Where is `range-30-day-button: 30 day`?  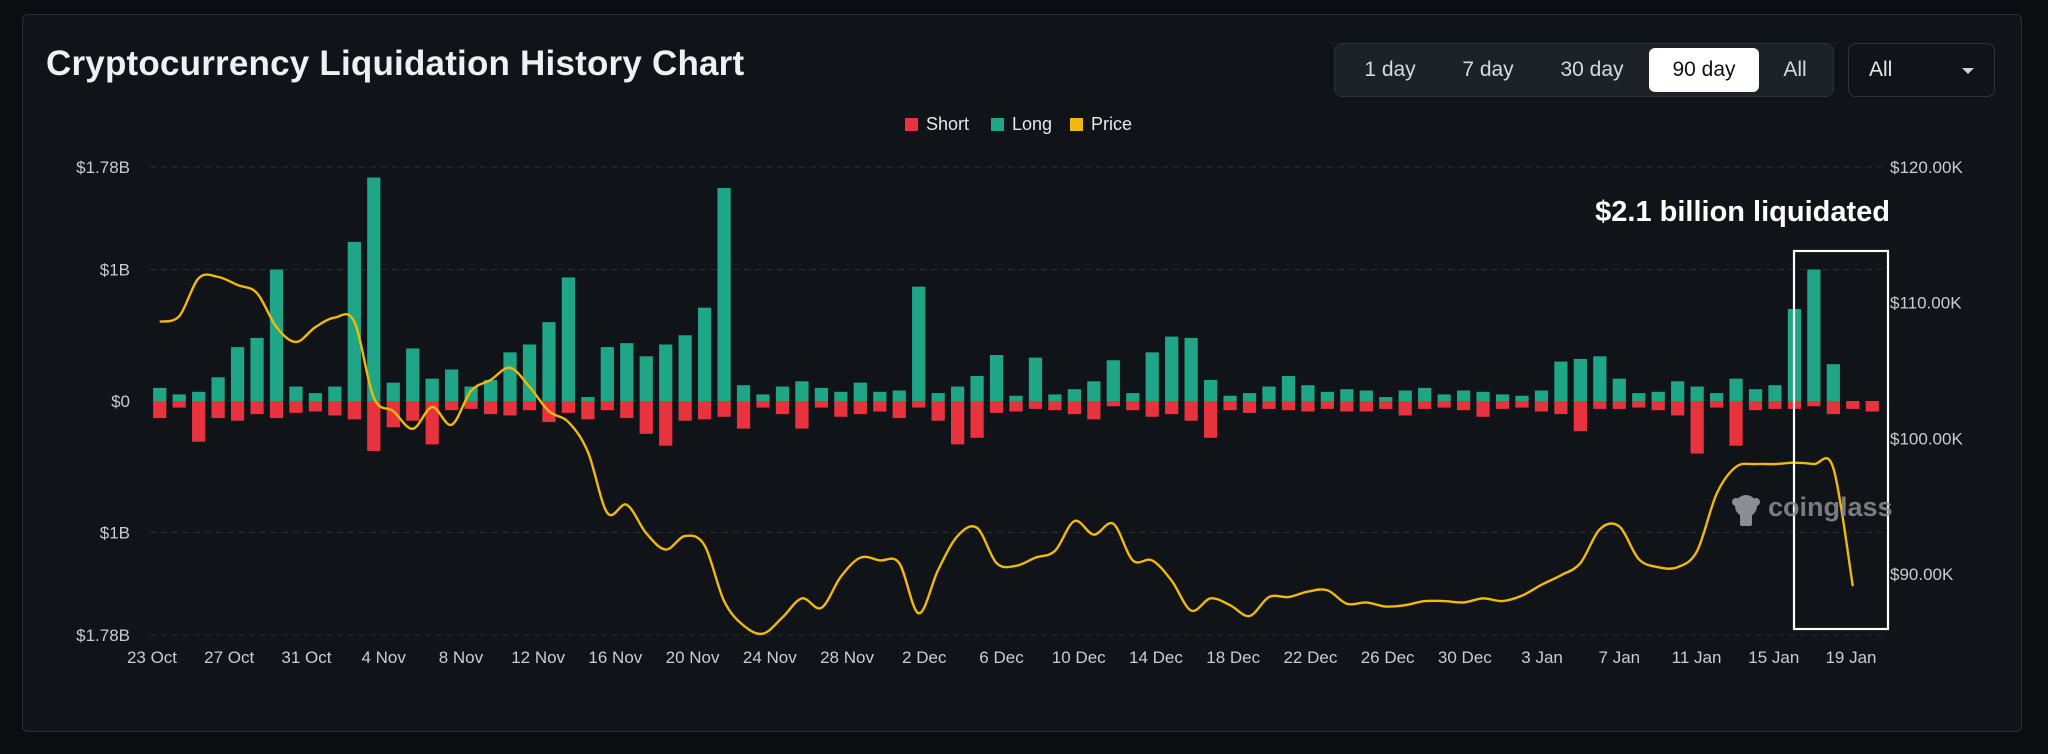
range-30-day-button: 30 day is located at coordinates (1592, 69).